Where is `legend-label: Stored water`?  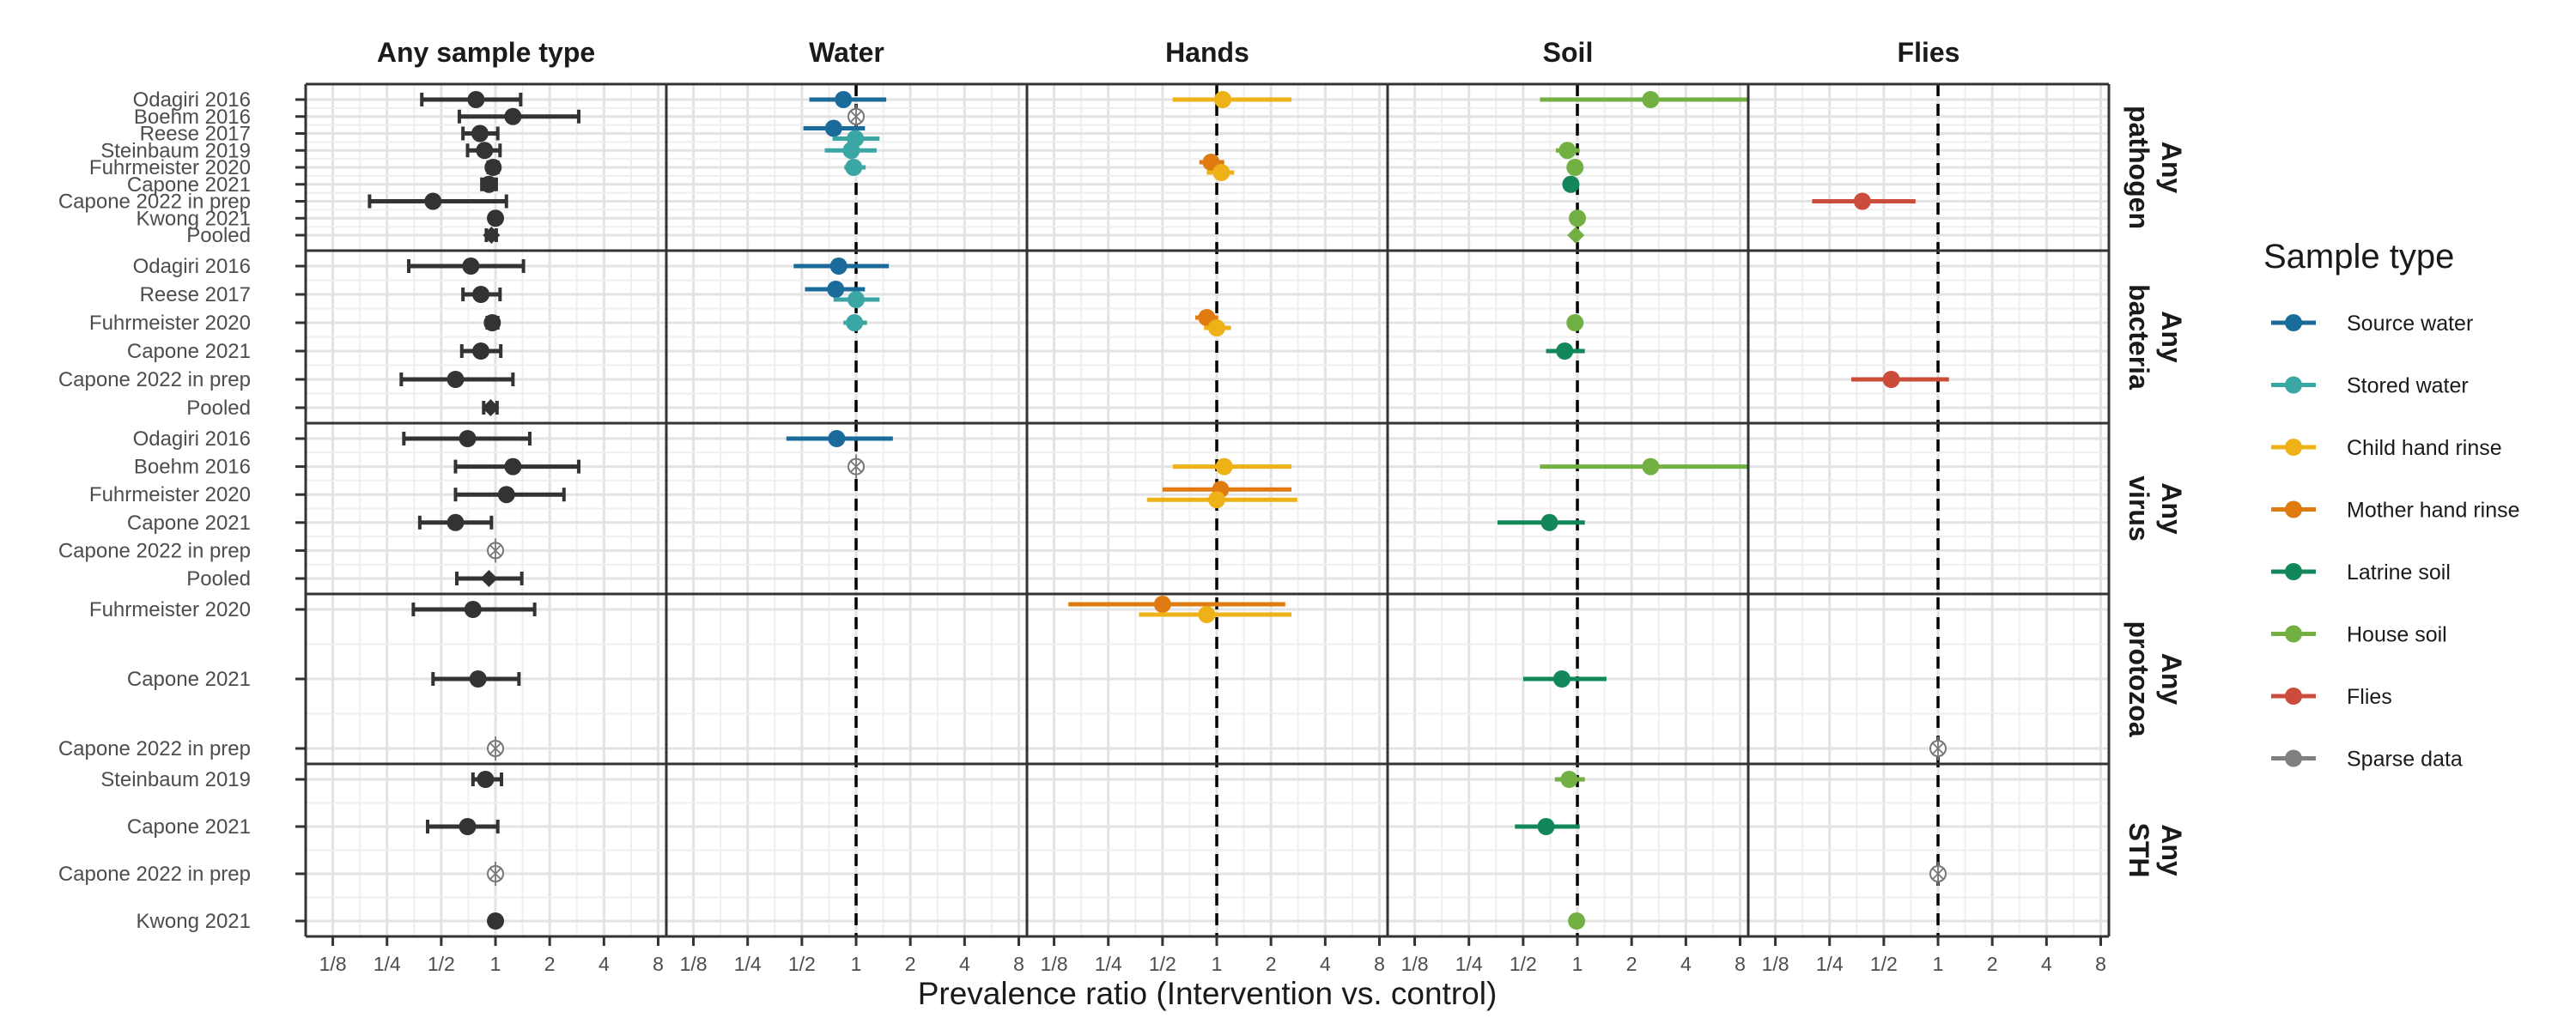
legend-label: Stored water is located at coordinates (2408, 386).